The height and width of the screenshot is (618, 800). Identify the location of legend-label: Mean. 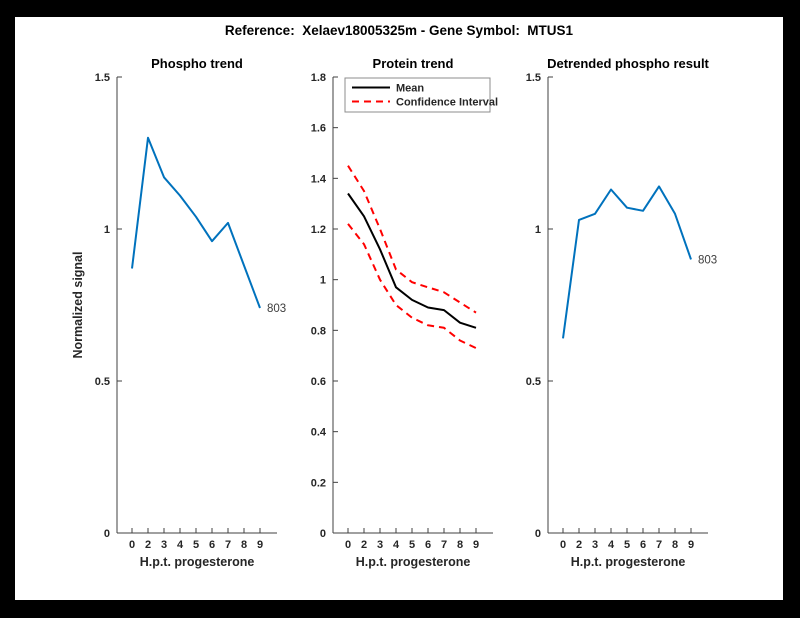
(410, 89).